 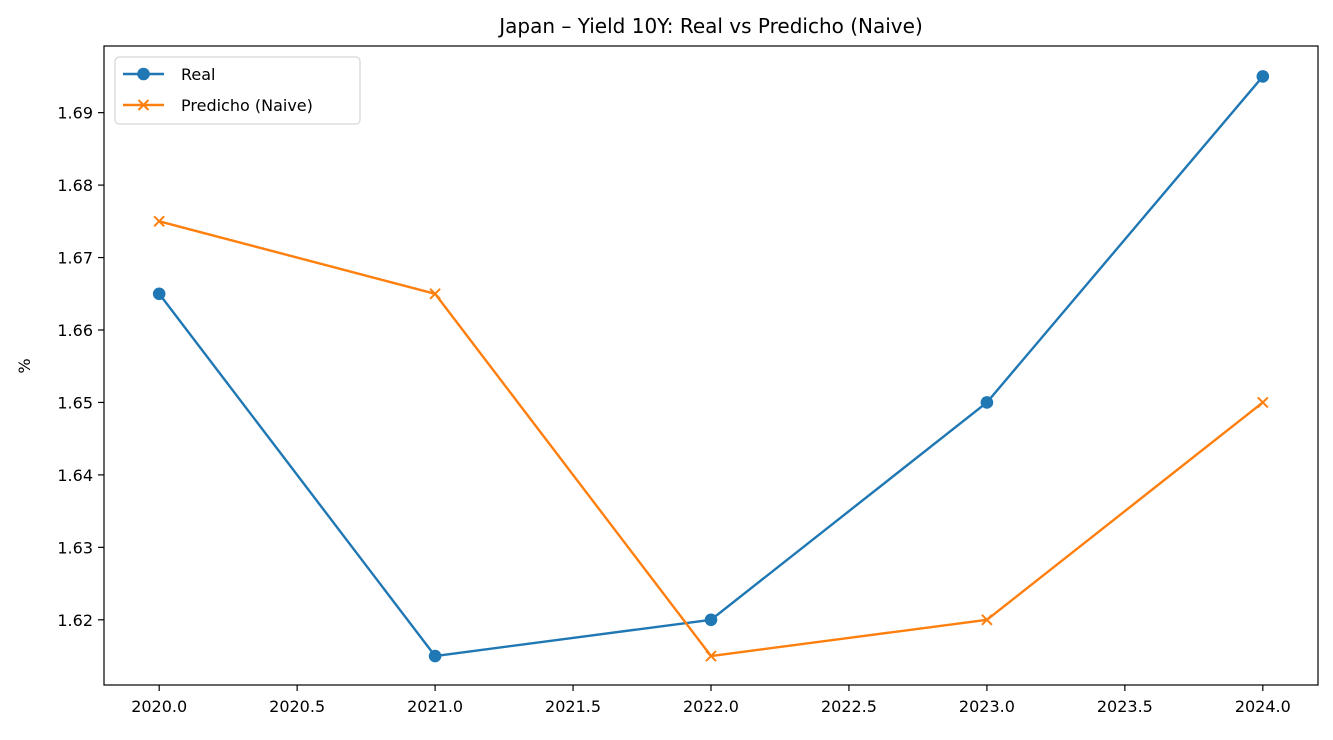 I want to click on legend-label-predicho: Predicho (Naive), so click(x=247, y=105).